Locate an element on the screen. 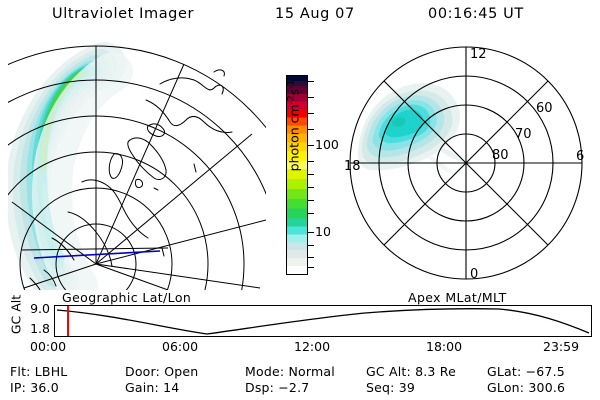 Image resolution: width=600 pixels, height=400 pixels. mlt-label-0: 0 is located at coordinates (474, 274).